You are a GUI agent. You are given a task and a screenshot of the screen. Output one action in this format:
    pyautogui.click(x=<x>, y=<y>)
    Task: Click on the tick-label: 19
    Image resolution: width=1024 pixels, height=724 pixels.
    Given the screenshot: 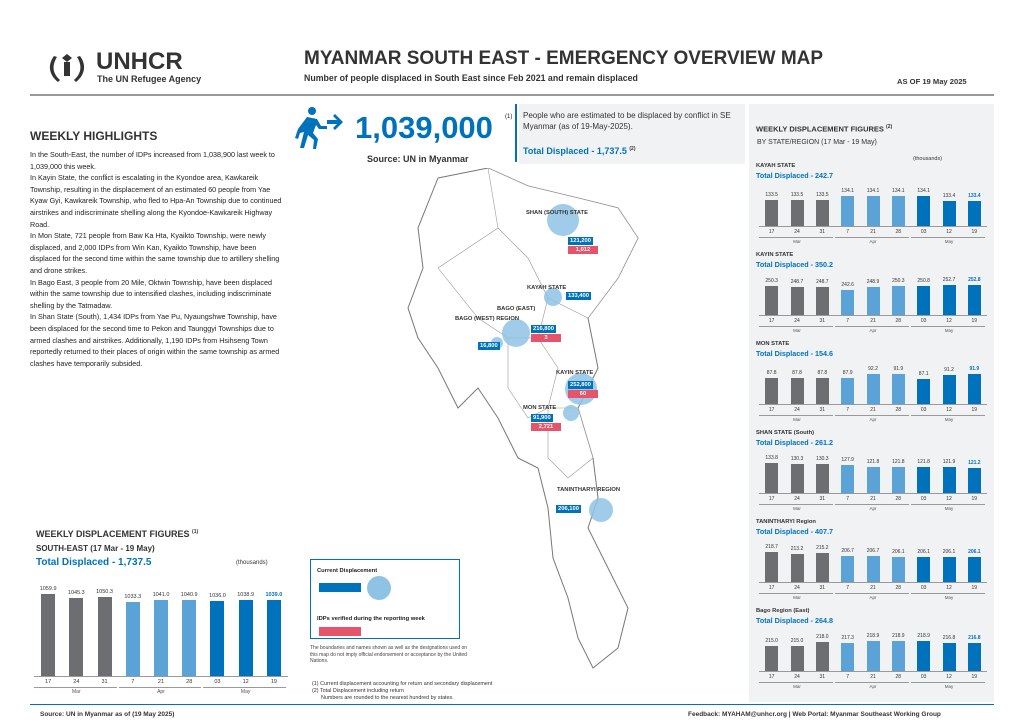 What is the action you would take?
    pyautogui.click(x=974, y=410)
    